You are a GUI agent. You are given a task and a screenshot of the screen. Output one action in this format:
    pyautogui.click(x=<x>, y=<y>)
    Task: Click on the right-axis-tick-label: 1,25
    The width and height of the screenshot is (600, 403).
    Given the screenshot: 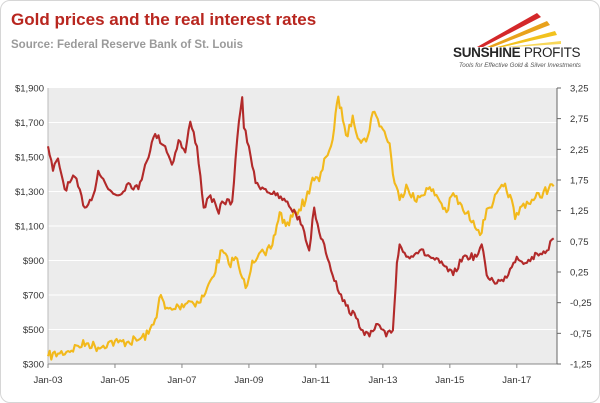 What is the action you would take?
    pyautogui.click(x=579, y=211)
    